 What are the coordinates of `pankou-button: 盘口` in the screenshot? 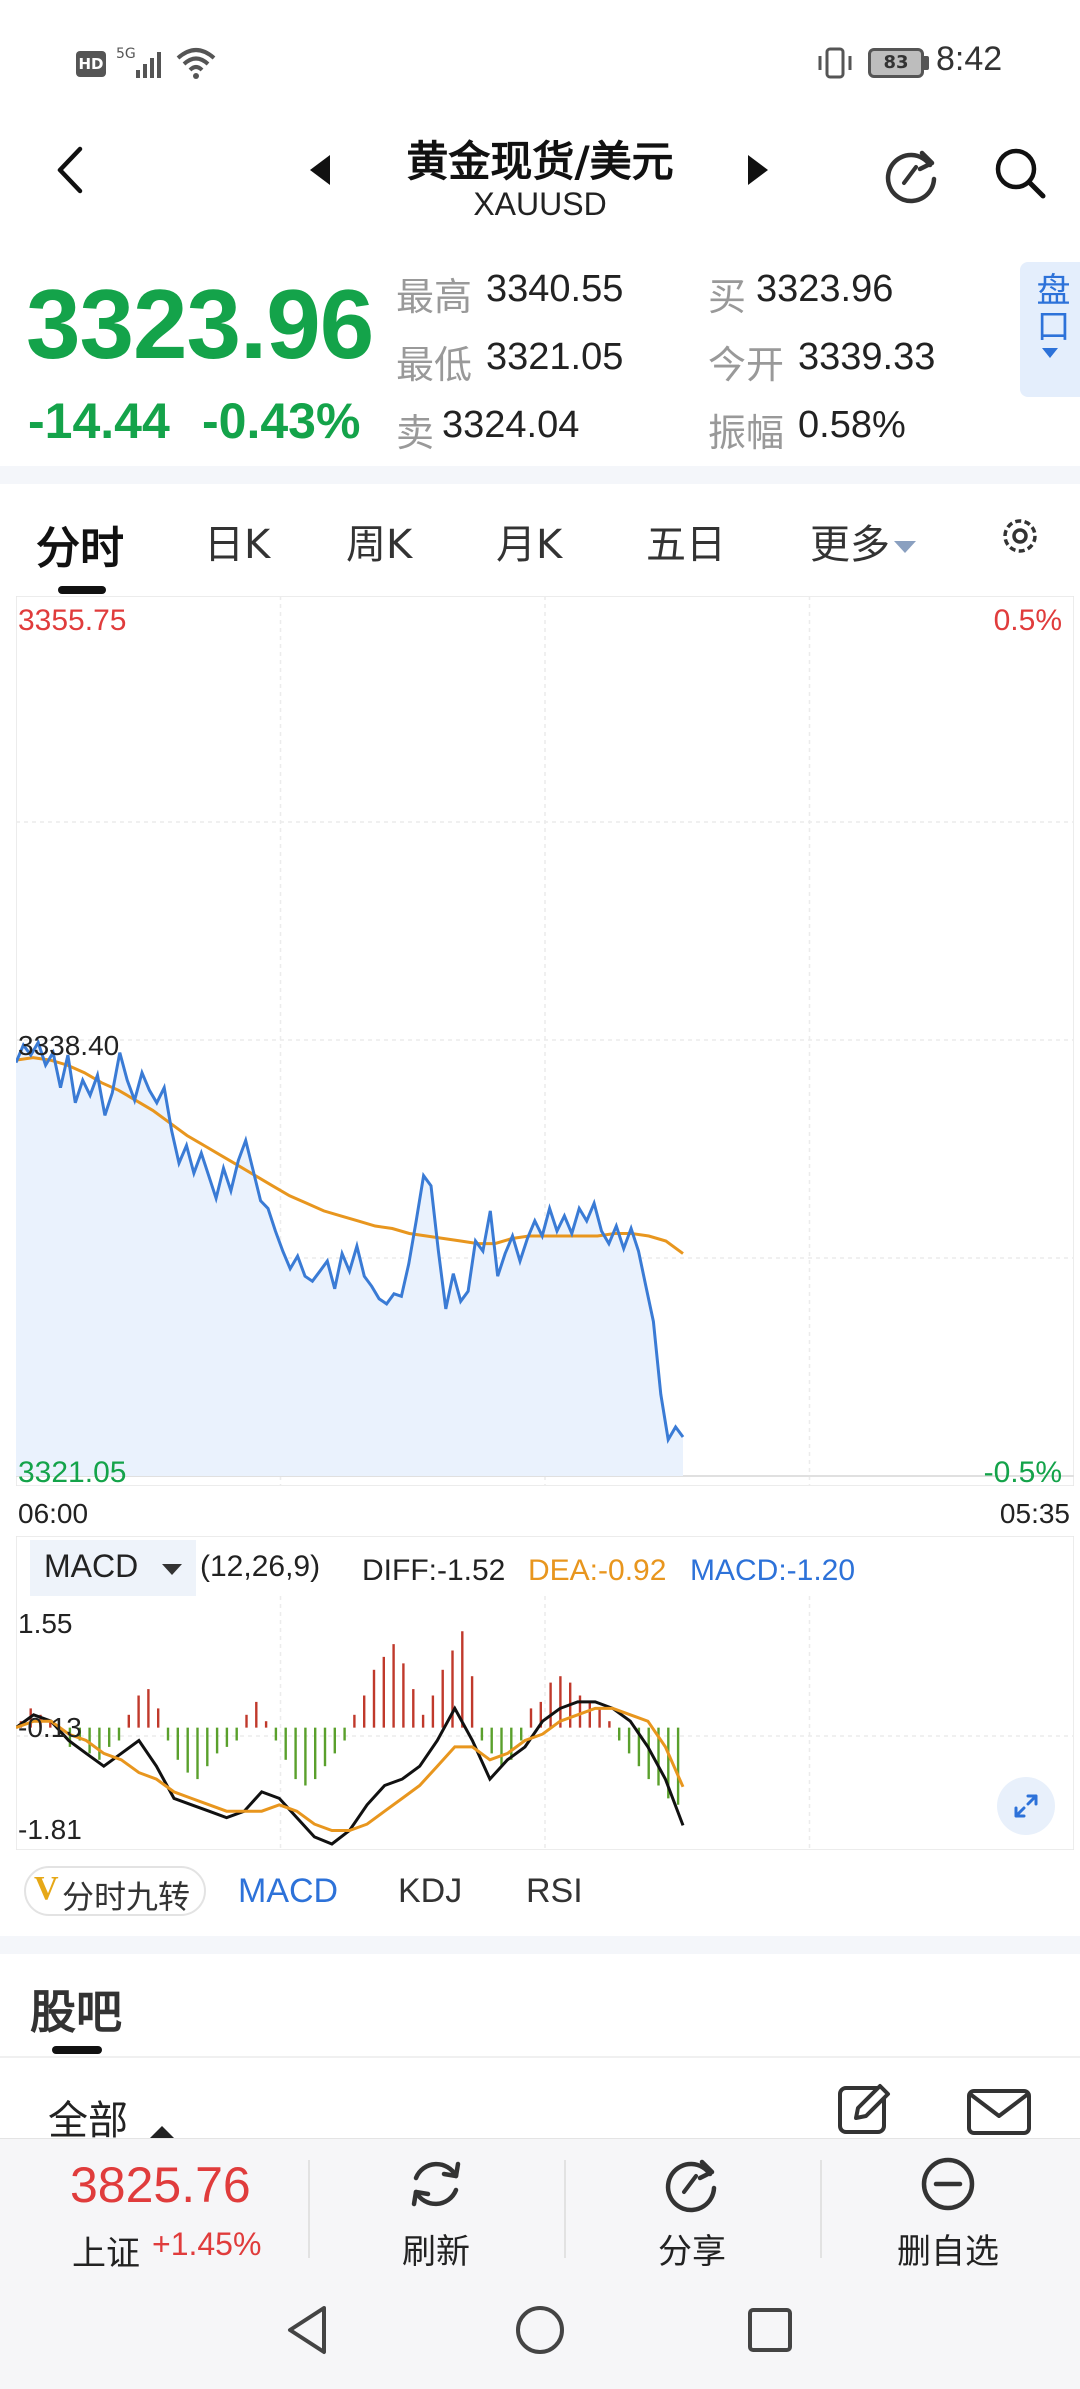 It's located at (1050, 329).